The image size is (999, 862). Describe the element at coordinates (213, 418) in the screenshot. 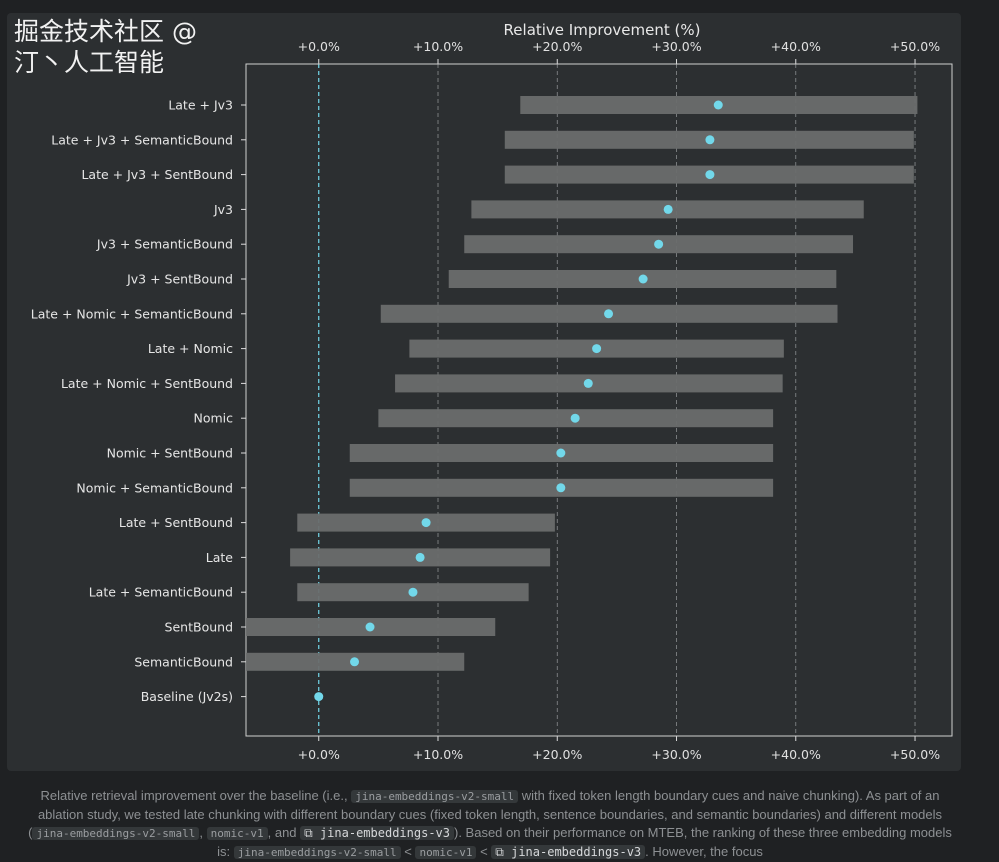

I see `y-tick-label: Nomic` at that location.